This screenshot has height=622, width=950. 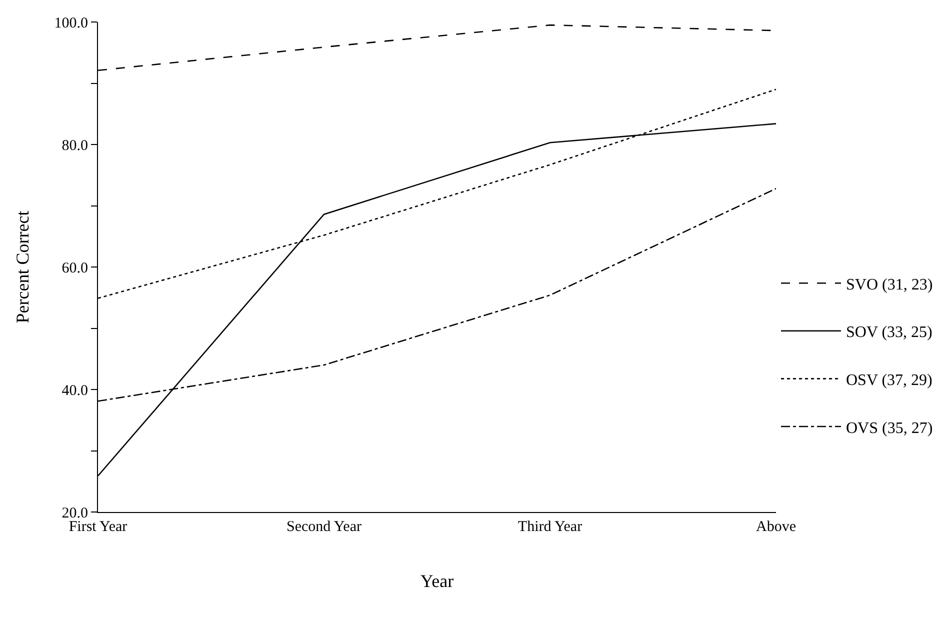 What do you see at coordinates (550, 527) in the screenshot?
I see `x-tick-label: Third Year` at bounding box center [550, 527].